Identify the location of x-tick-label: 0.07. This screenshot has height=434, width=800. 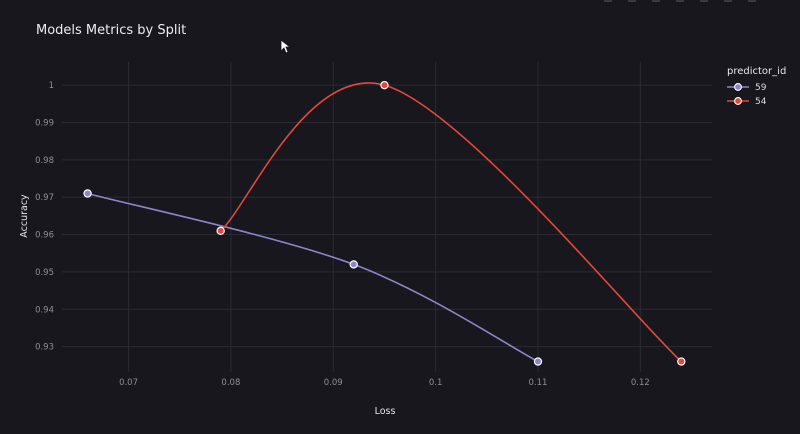
(128, 383).